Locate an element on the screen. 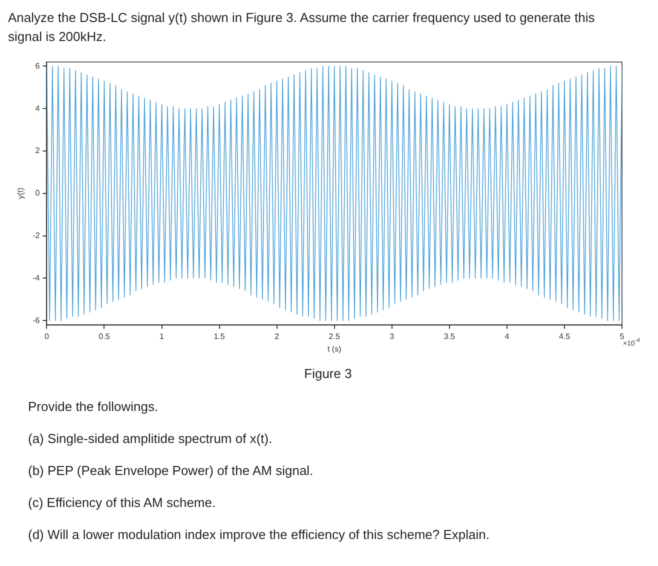 This screenshot has width=658, height=566. caption: Figure 3 is located at coordinates (328, 373).